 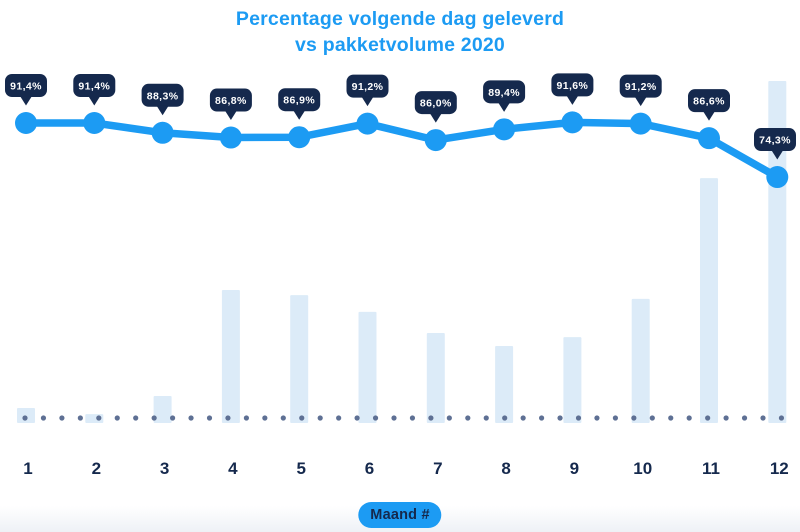 What do you see at coordinates (27, 468) in the screenshot?
I see `x-tick-label-1: 1` at bounding box center [27, 468].